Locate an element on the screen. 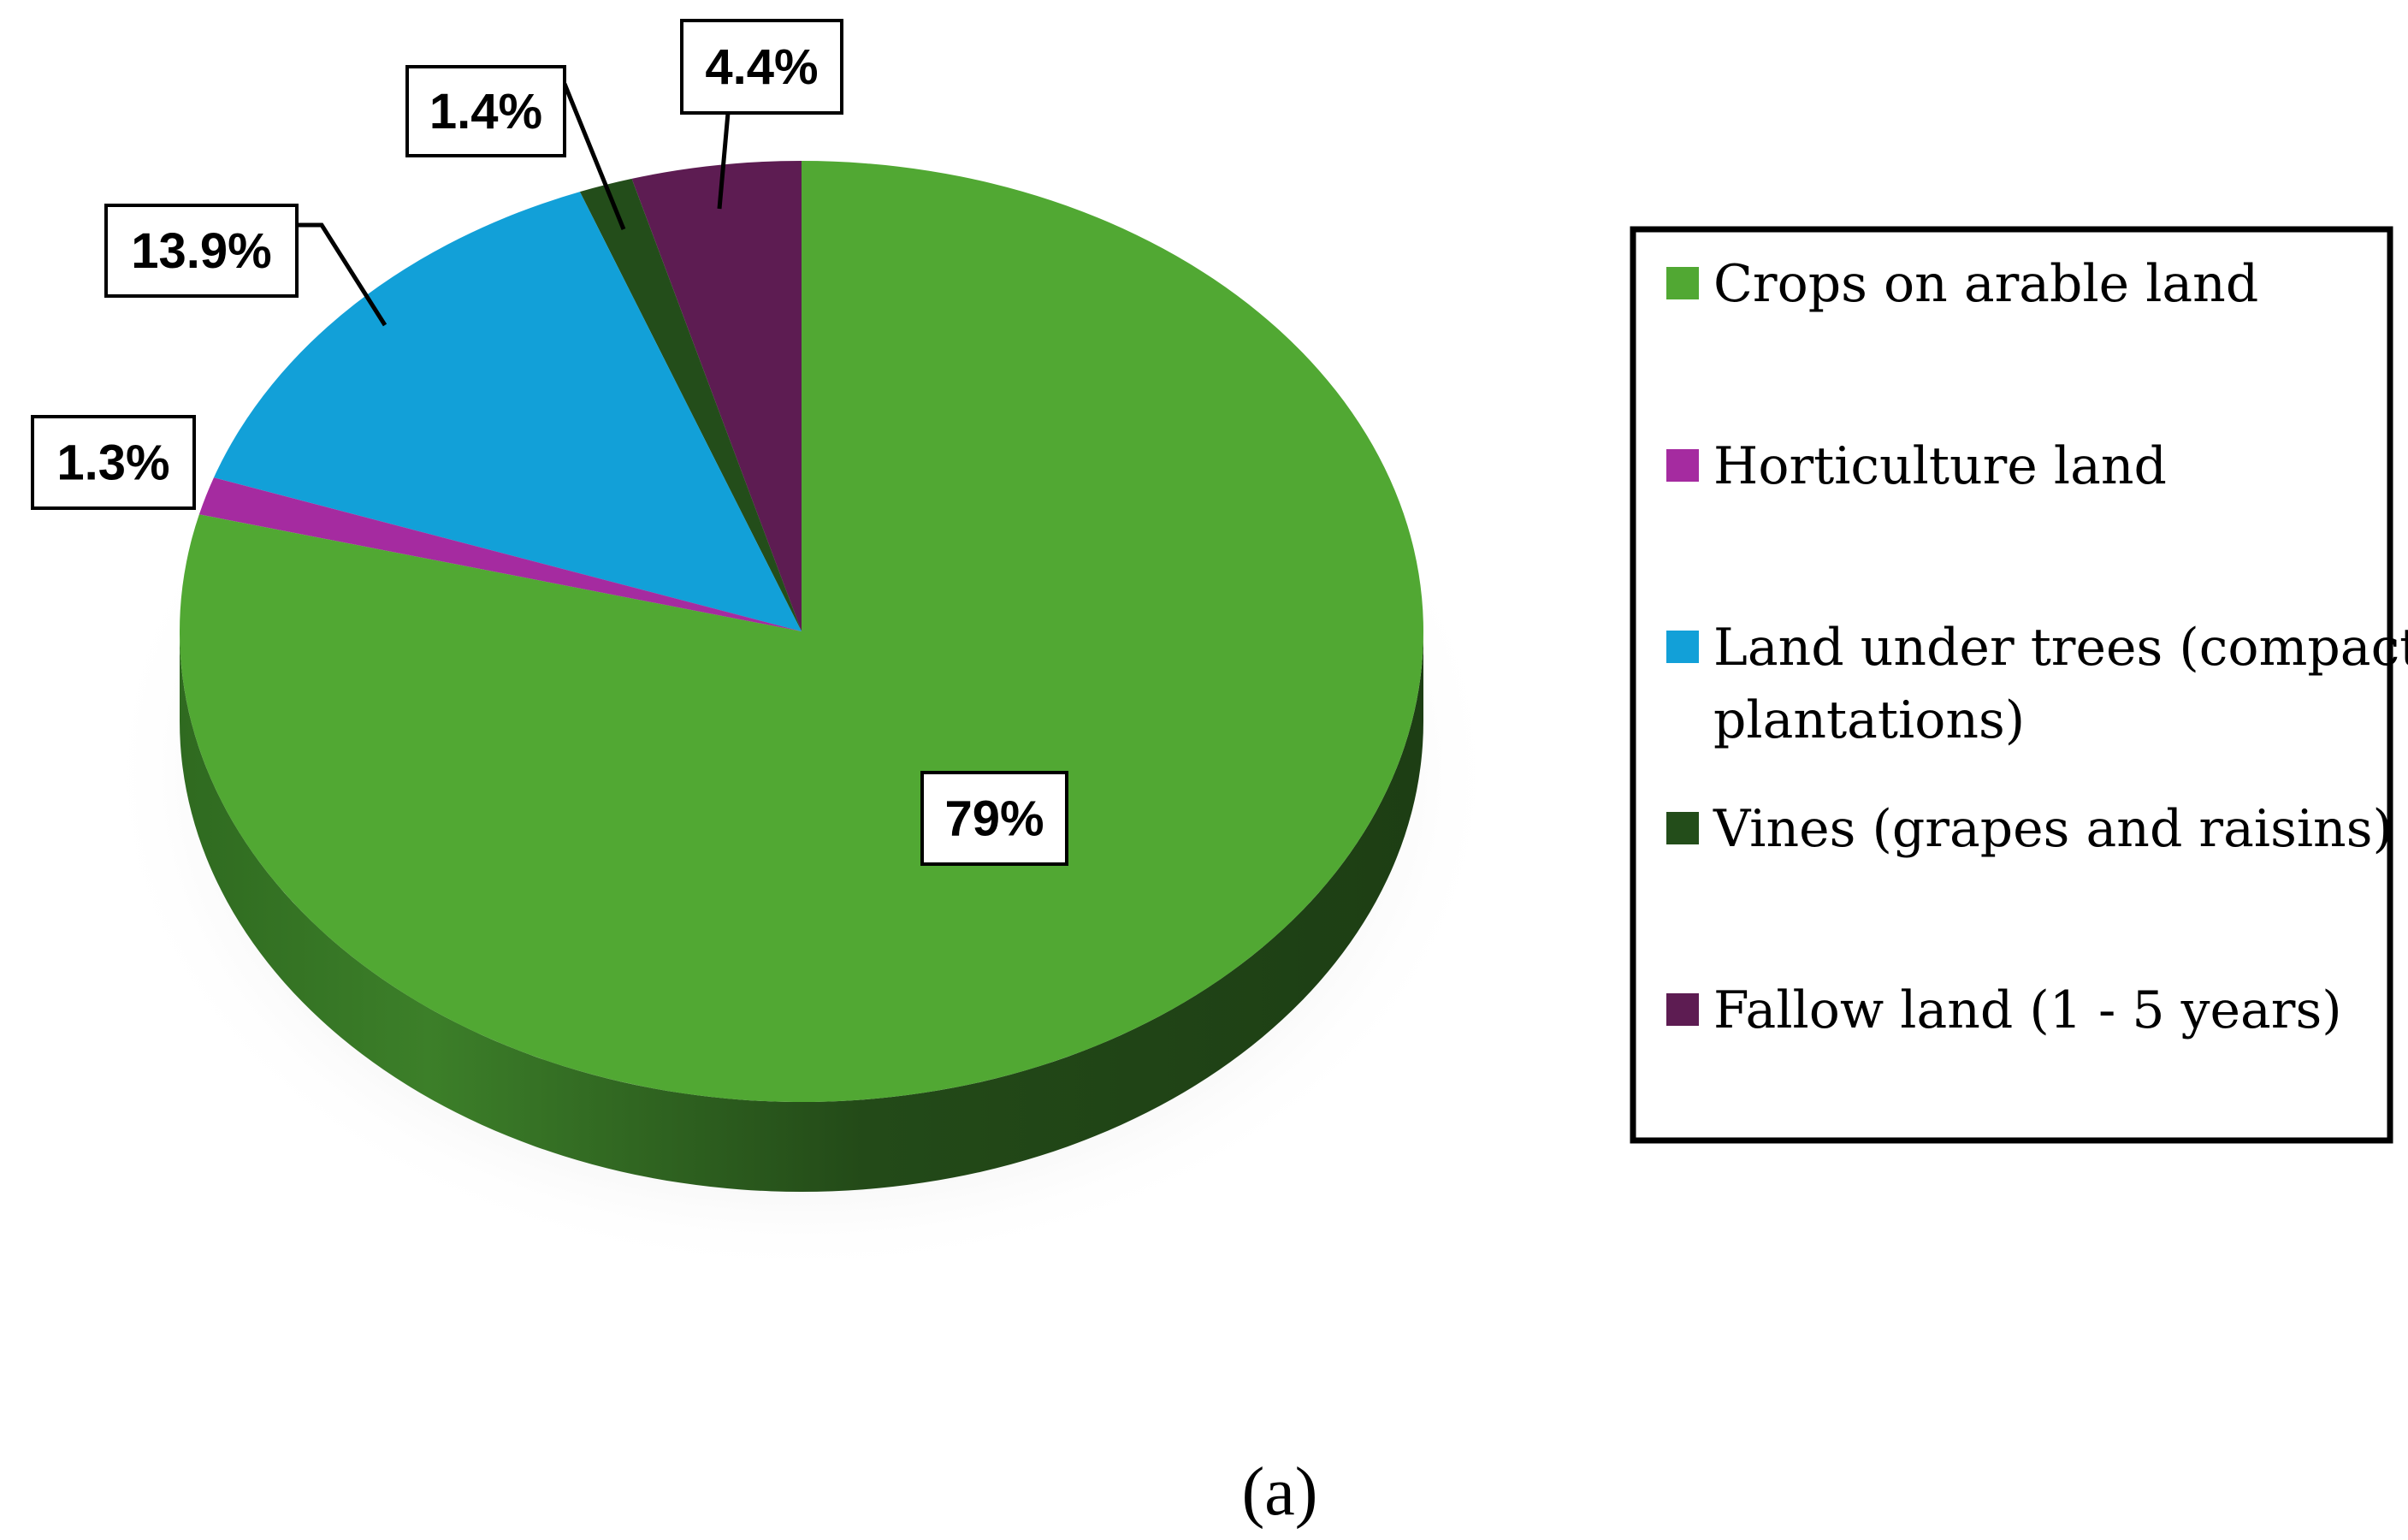  data-label-box-vines-grapes-and-raisins is located at coordinates (485, 111).